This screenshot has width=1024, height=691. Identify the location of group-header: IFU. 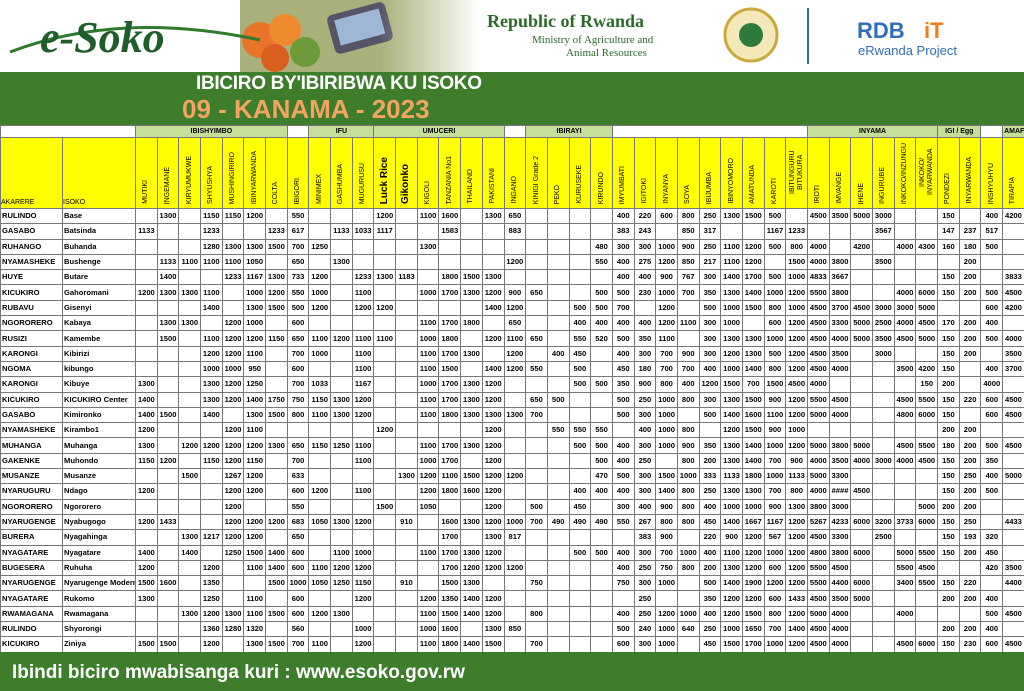
(341, 131).